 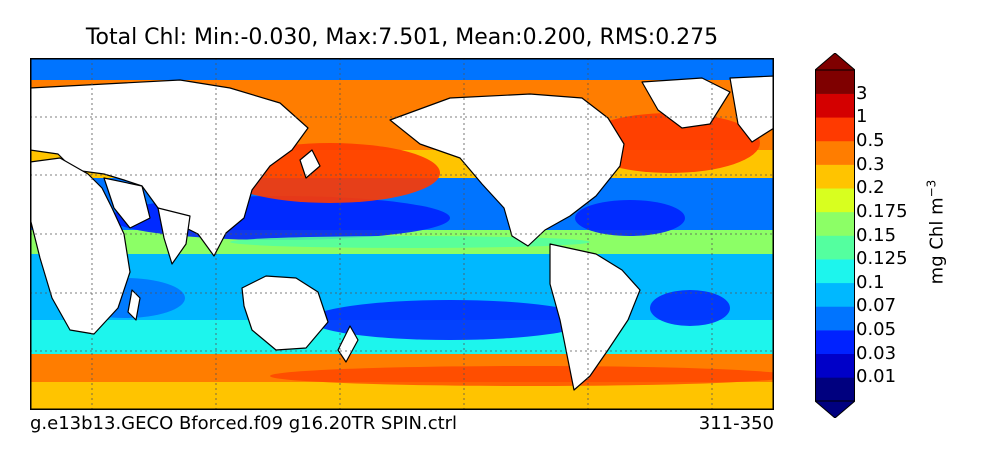 I want to click on colorbar-tick-label: 0.15, so click(x=876, y=235).